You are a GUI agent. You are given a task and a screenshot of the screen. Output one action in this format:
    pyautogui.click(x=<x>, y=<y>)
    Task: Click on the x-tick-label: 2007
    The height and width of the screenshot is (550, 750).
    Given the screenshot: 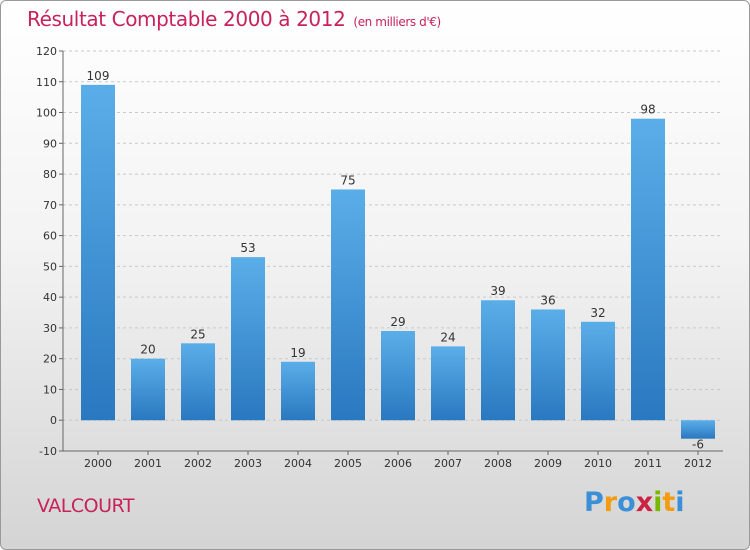 What is the action you would take?
    pyautogui.click(x=448, y=463)
    